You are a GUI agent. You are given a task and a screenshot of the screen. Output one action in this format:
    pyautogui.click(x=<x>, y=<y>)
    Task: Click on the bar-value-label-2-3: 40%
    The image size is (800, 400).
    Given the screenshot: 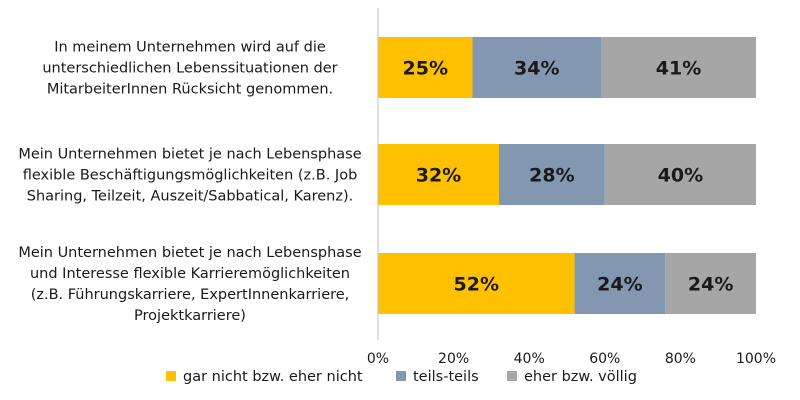 What is the action you would take?
    pyautogui.click(x=680, y=176)
    